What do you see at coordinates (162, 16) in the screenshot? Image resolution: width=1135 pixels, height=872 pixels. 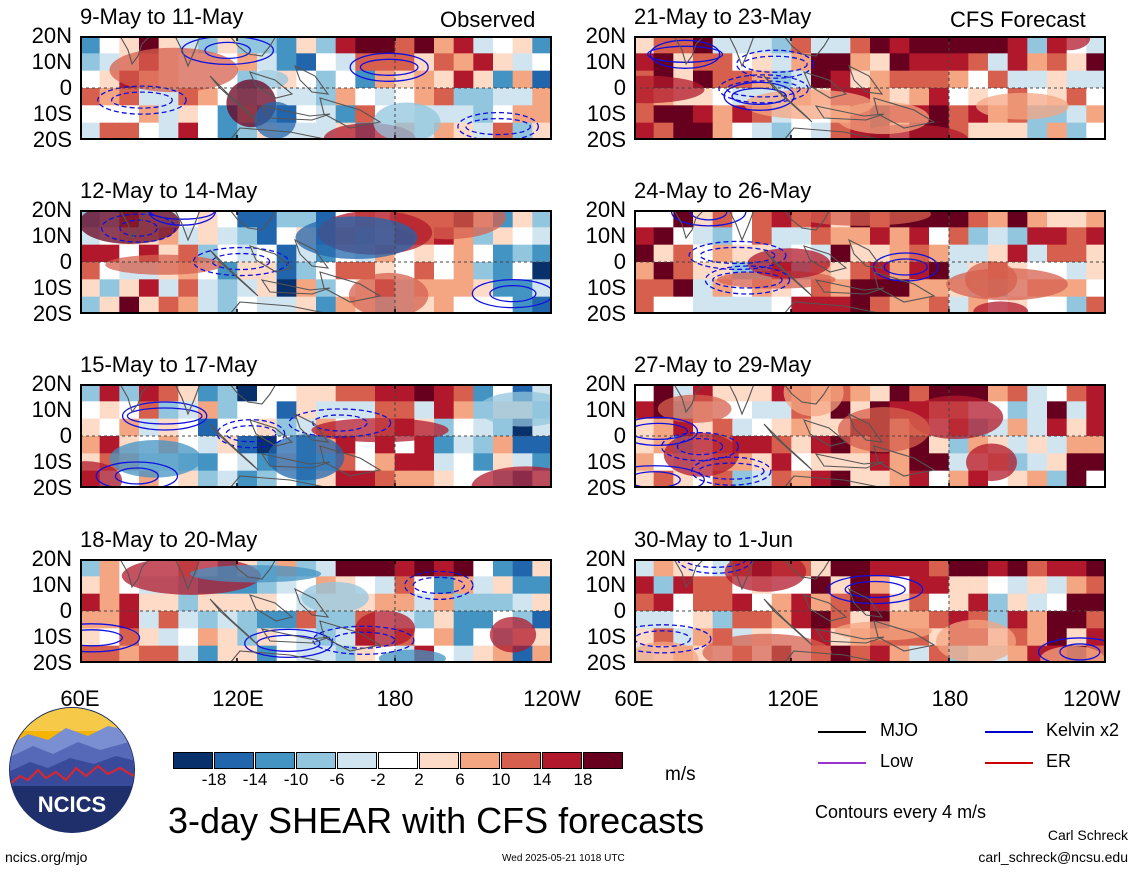 I see `panel-title-1: 9-May to 11-May` at bounding box center [162, 16].